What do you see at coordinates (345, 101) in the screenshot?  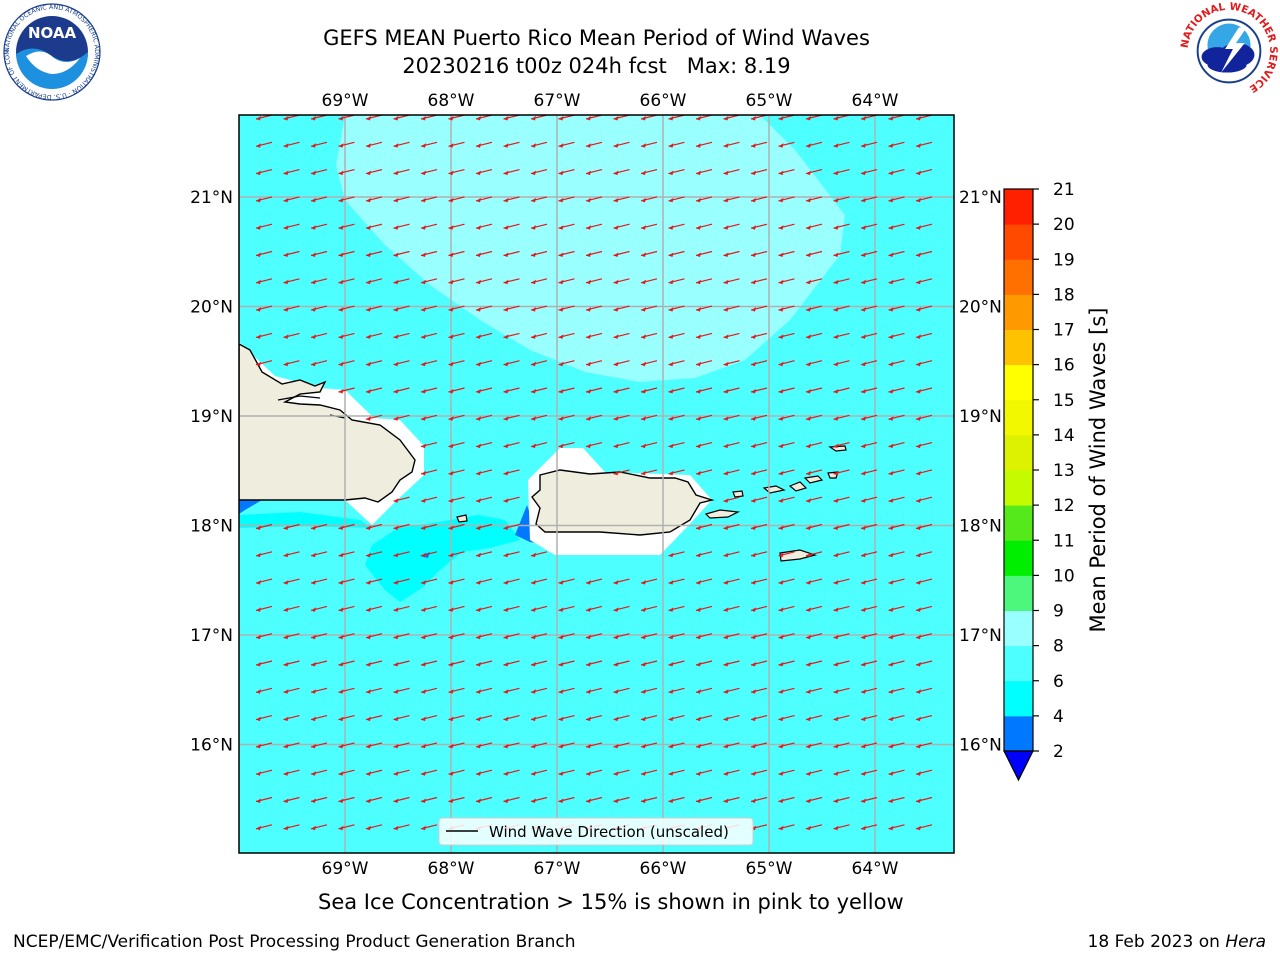 I see `lon-tick-label: 69°W` at bounding box center [345, 101].